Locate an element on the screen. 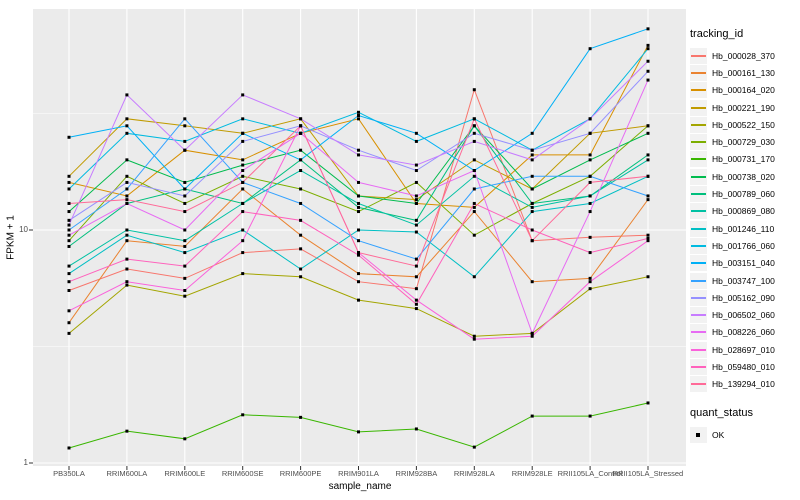 The height and width of the screenshot is (500, 800). x-tick-label: RRIM901LA is located at coordinates (358, 473).